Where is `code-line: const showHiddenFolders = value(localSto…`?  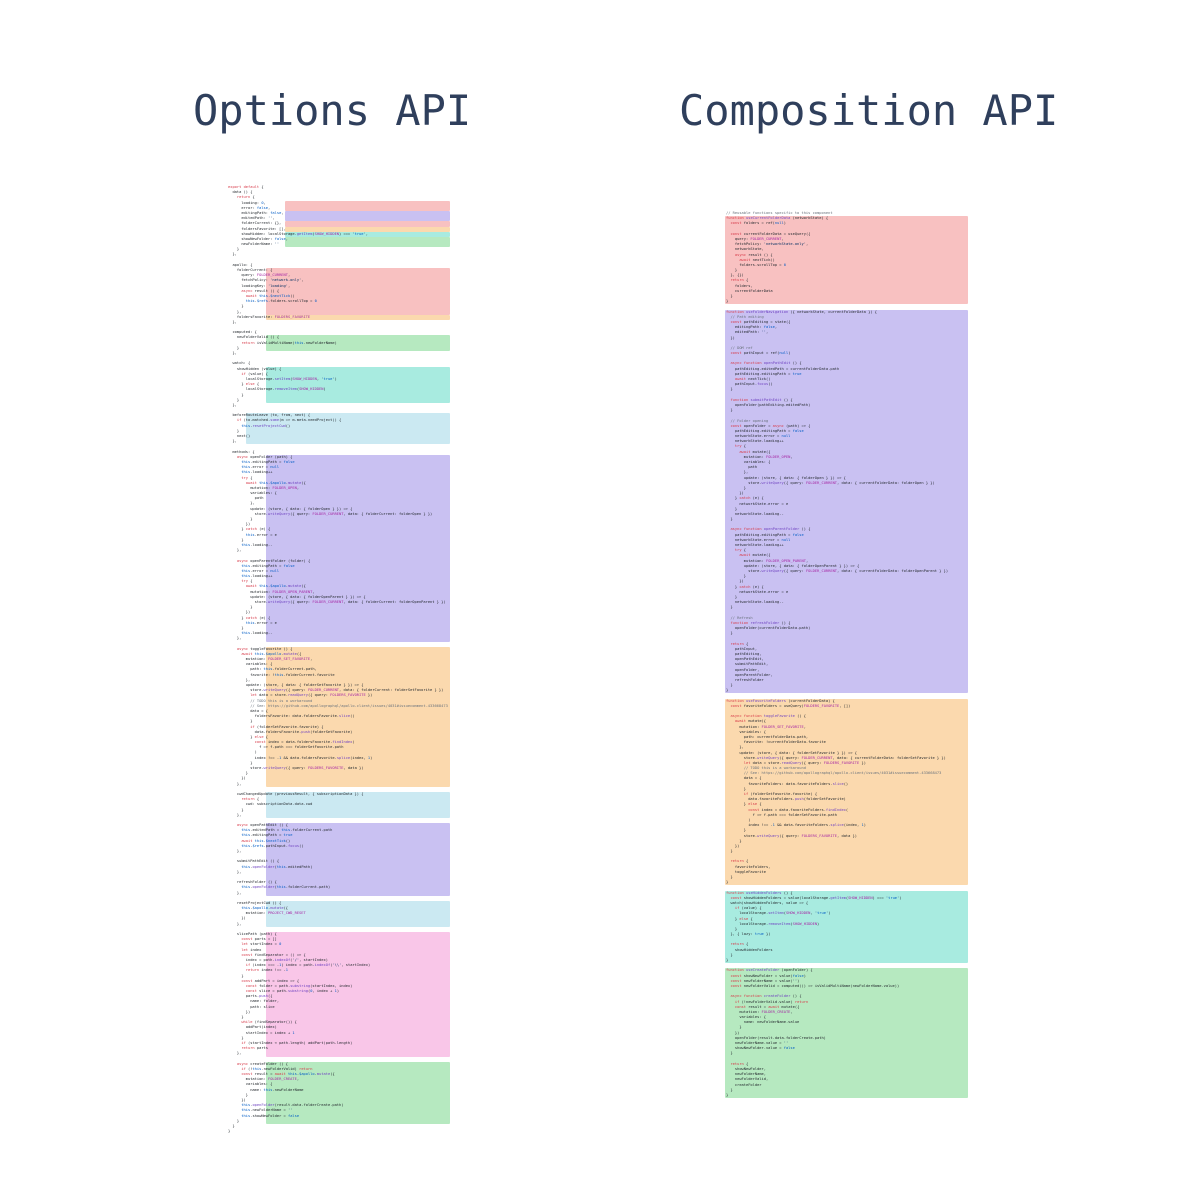
code-line: const showHiddenFolders = value(localSto… is located at coordinates (816, 897).